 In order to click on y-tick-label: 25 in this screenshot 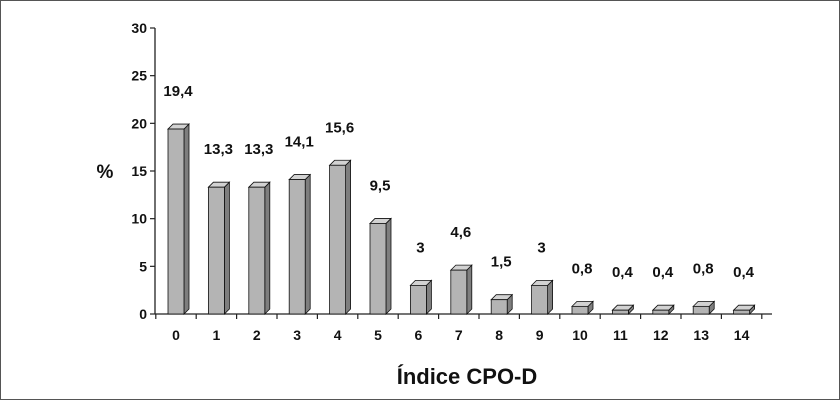, I will do `click(139, 76)`.